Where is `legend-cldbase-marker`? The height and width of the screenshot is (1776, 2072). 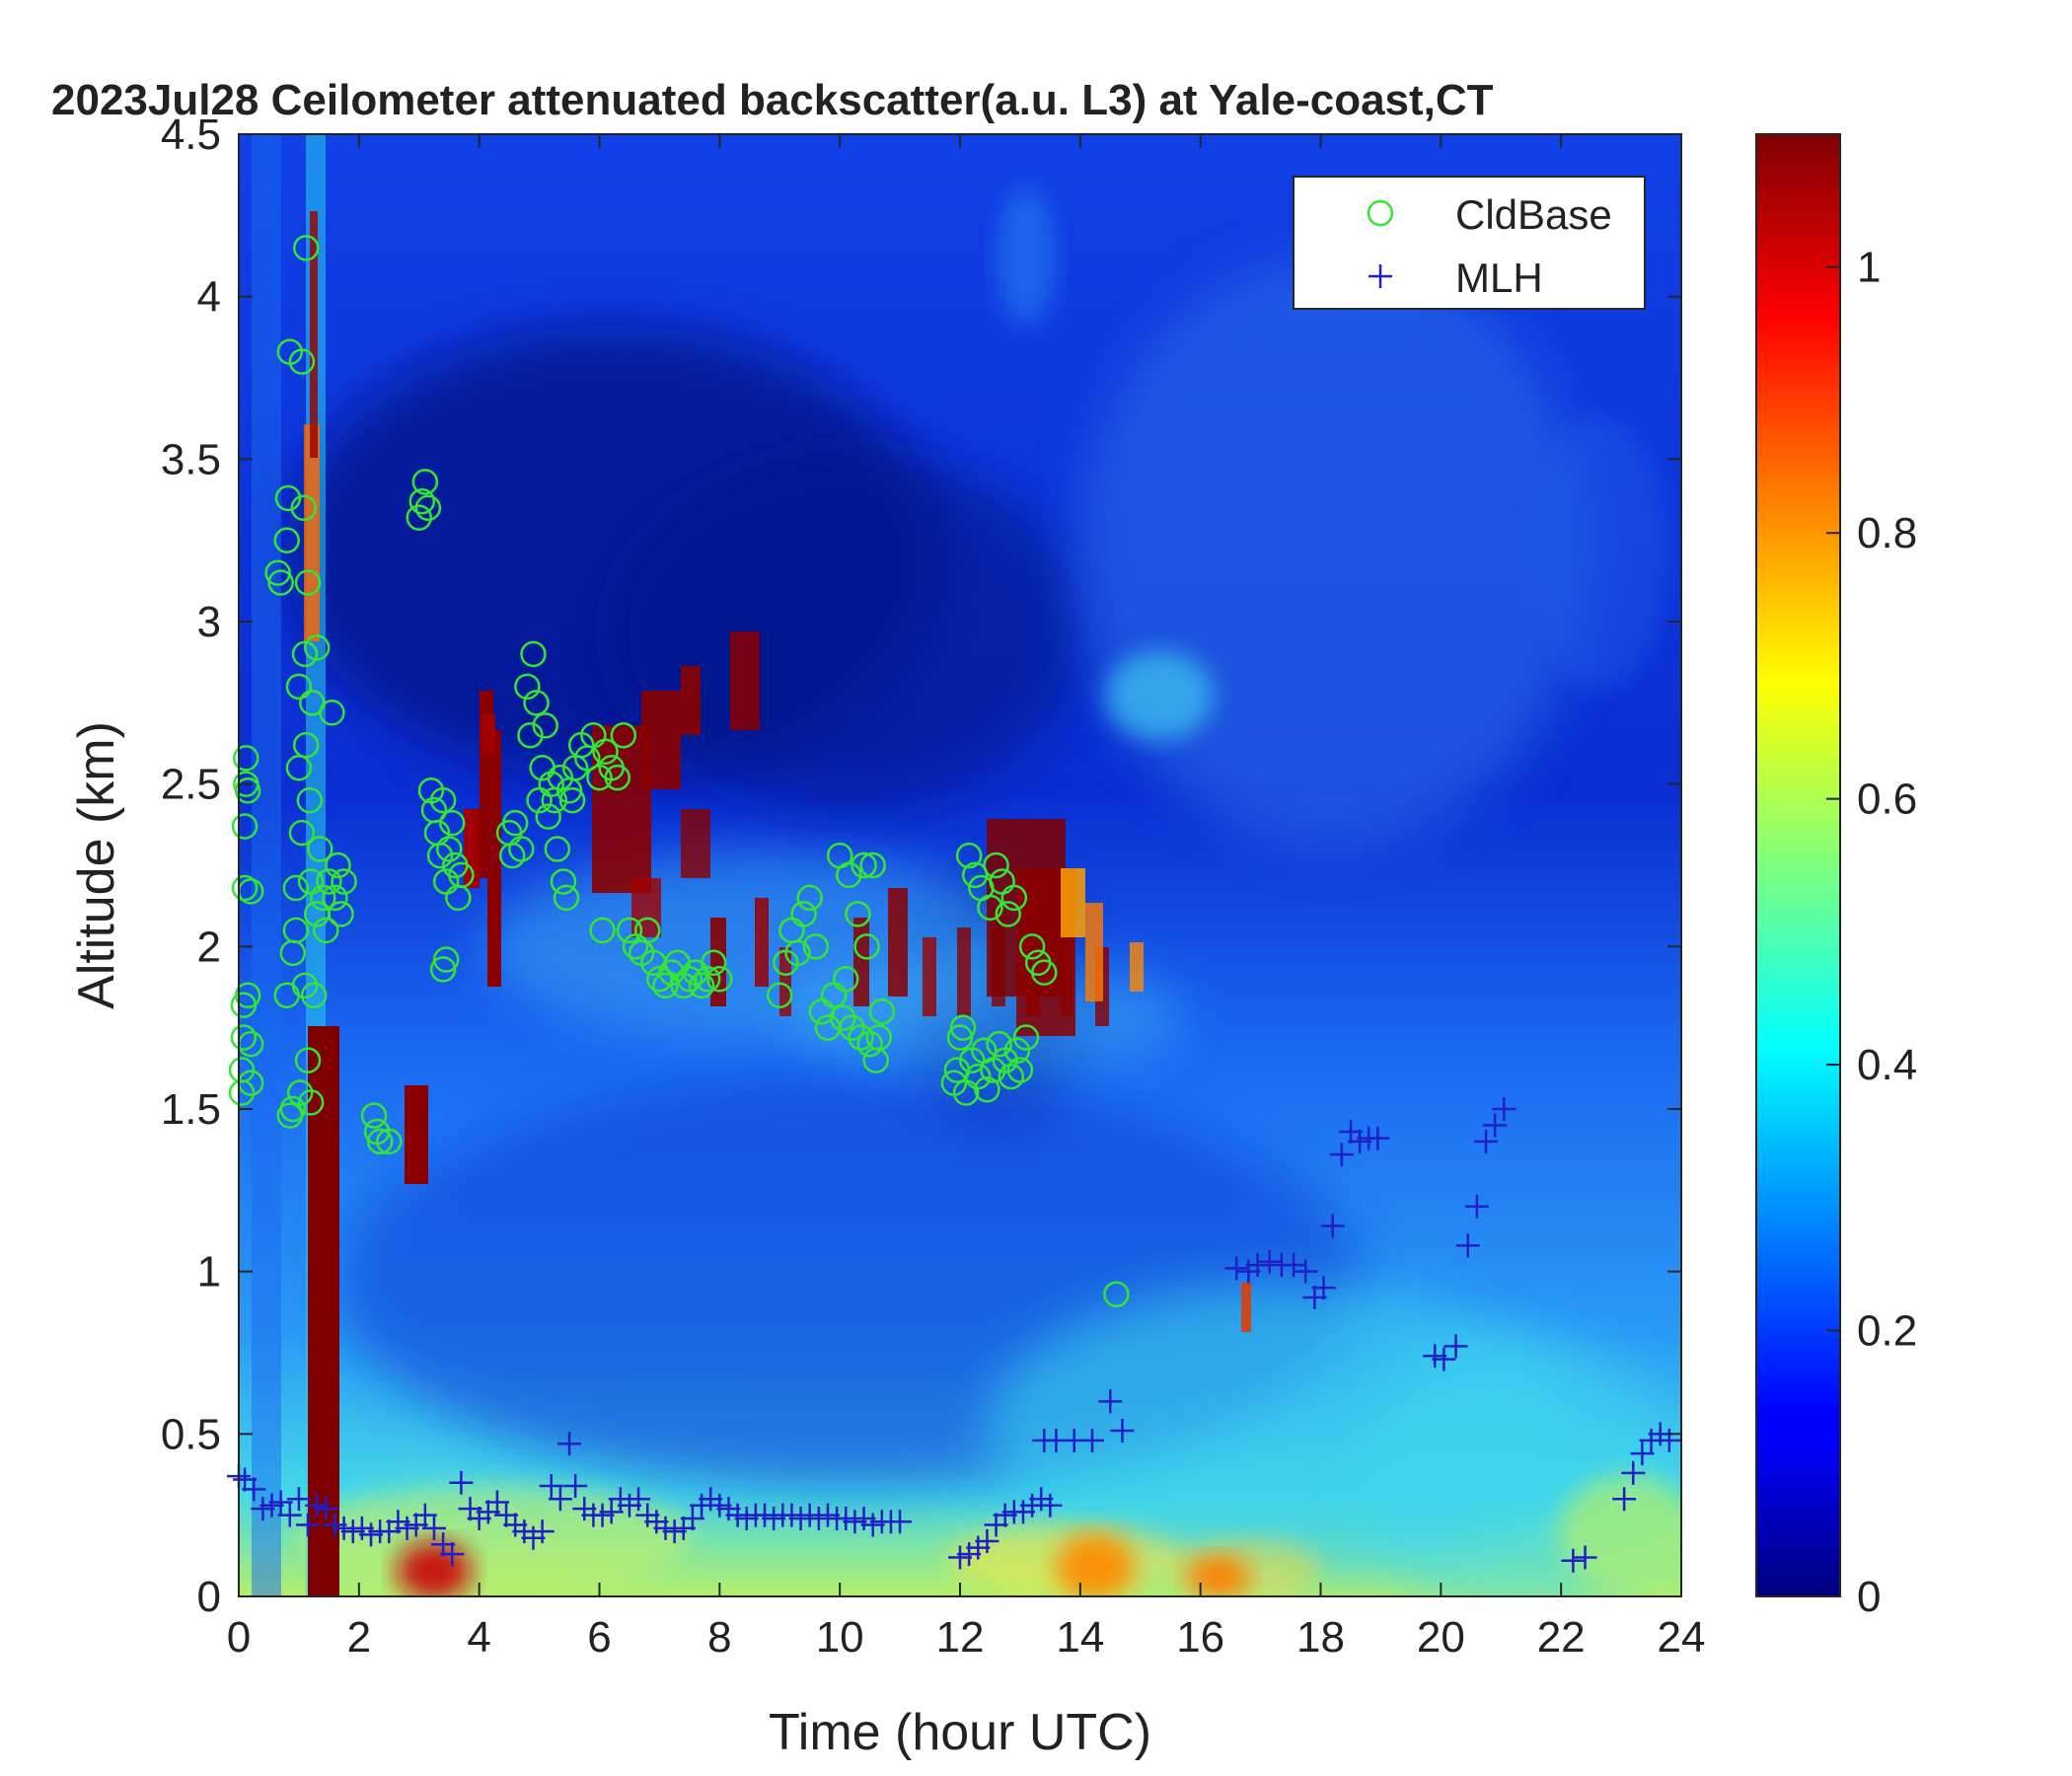 legend-cldbase-marker is located at coordinates (1380, 213).